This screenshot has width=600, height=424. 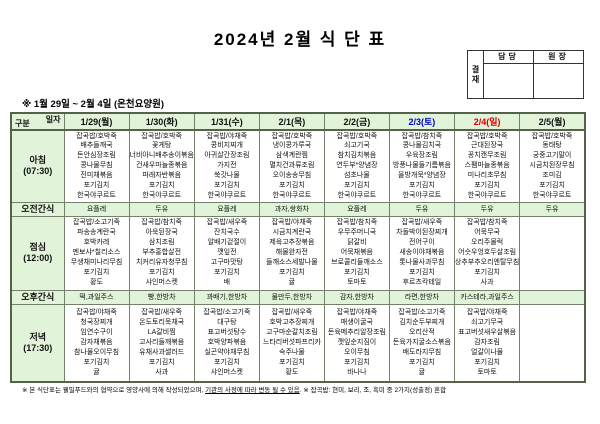 What do you see at coordinates (96, 297) in the screenshot?
I see `snack-cell: 떡,과일주스` at bounding box center [96, 297].